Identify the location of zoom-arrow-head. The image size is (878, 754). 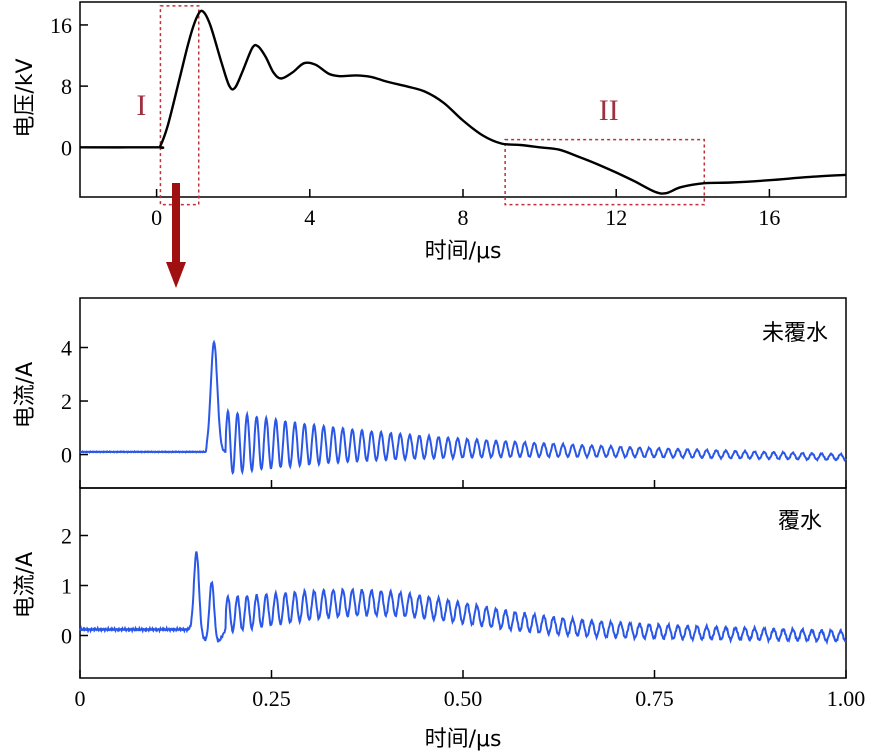
(176, 275).